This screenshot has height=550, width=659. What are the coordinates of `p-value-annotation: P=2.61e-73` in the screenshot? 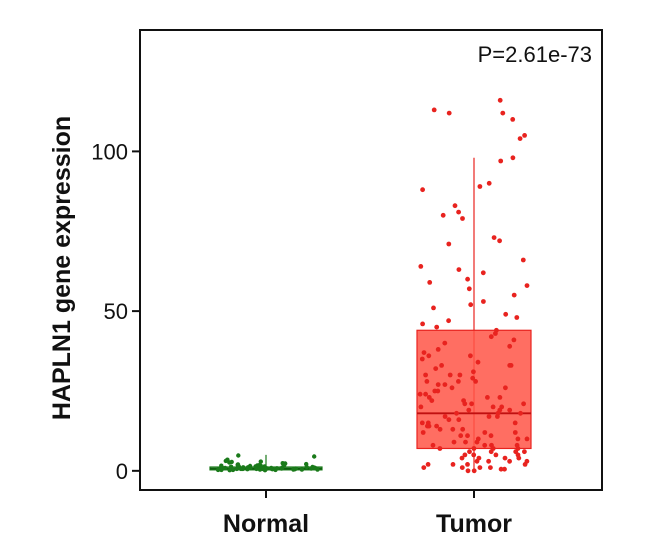 It's located at (535, 54).